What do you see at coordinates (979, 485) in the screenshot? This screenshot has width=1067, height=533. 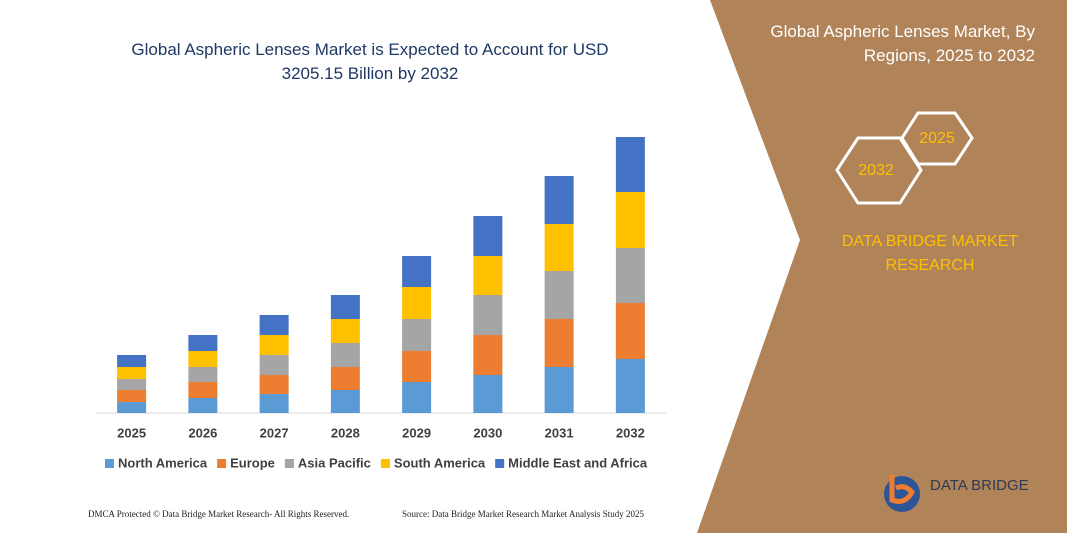 I see `logo-text: DATA BRIDGE` at bounding box center [979, 485].